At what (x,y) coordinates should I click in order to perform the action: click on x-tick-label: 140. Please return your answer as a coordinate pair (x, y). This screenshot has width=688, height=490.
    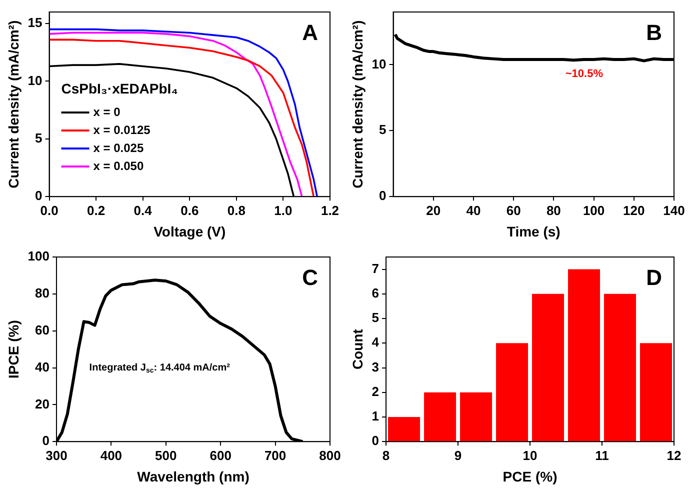
    Looking at the image, I should click on (674, 210).